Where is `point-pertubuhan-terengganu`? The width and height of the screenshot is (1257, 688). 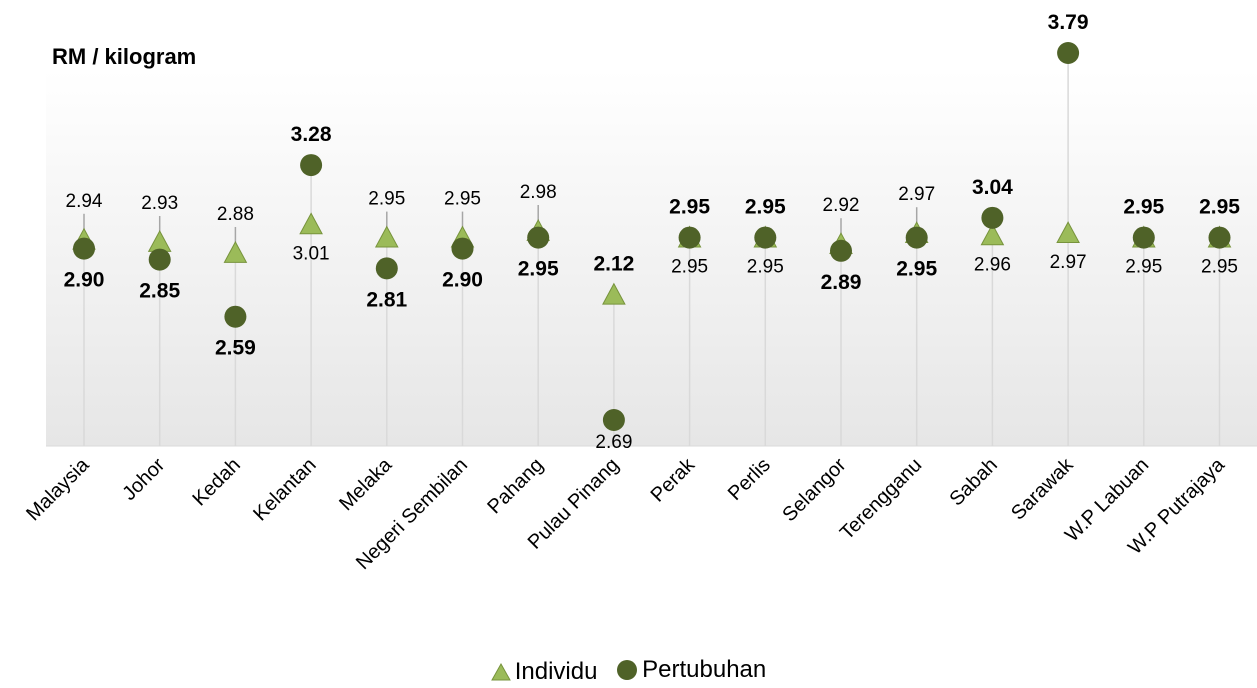
point-pertubuhan-terengganu is located at coordinates (916, 237).